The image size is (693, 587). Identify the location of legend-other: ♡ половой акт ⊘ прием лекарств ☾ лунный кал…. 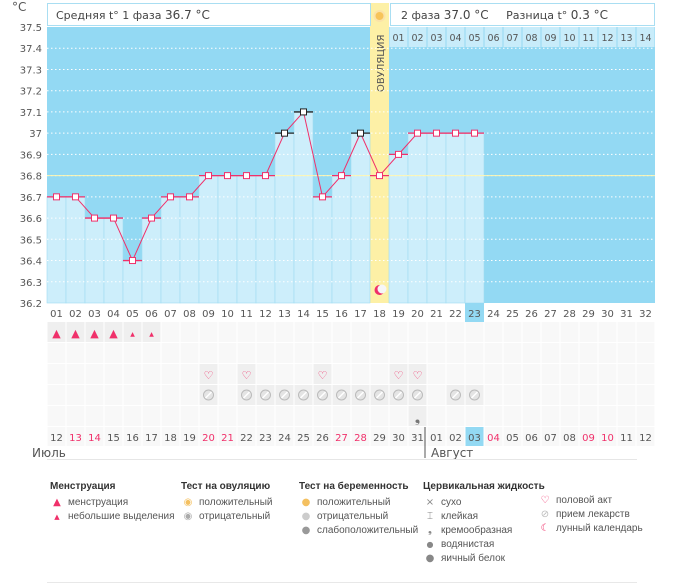
(590, 515).